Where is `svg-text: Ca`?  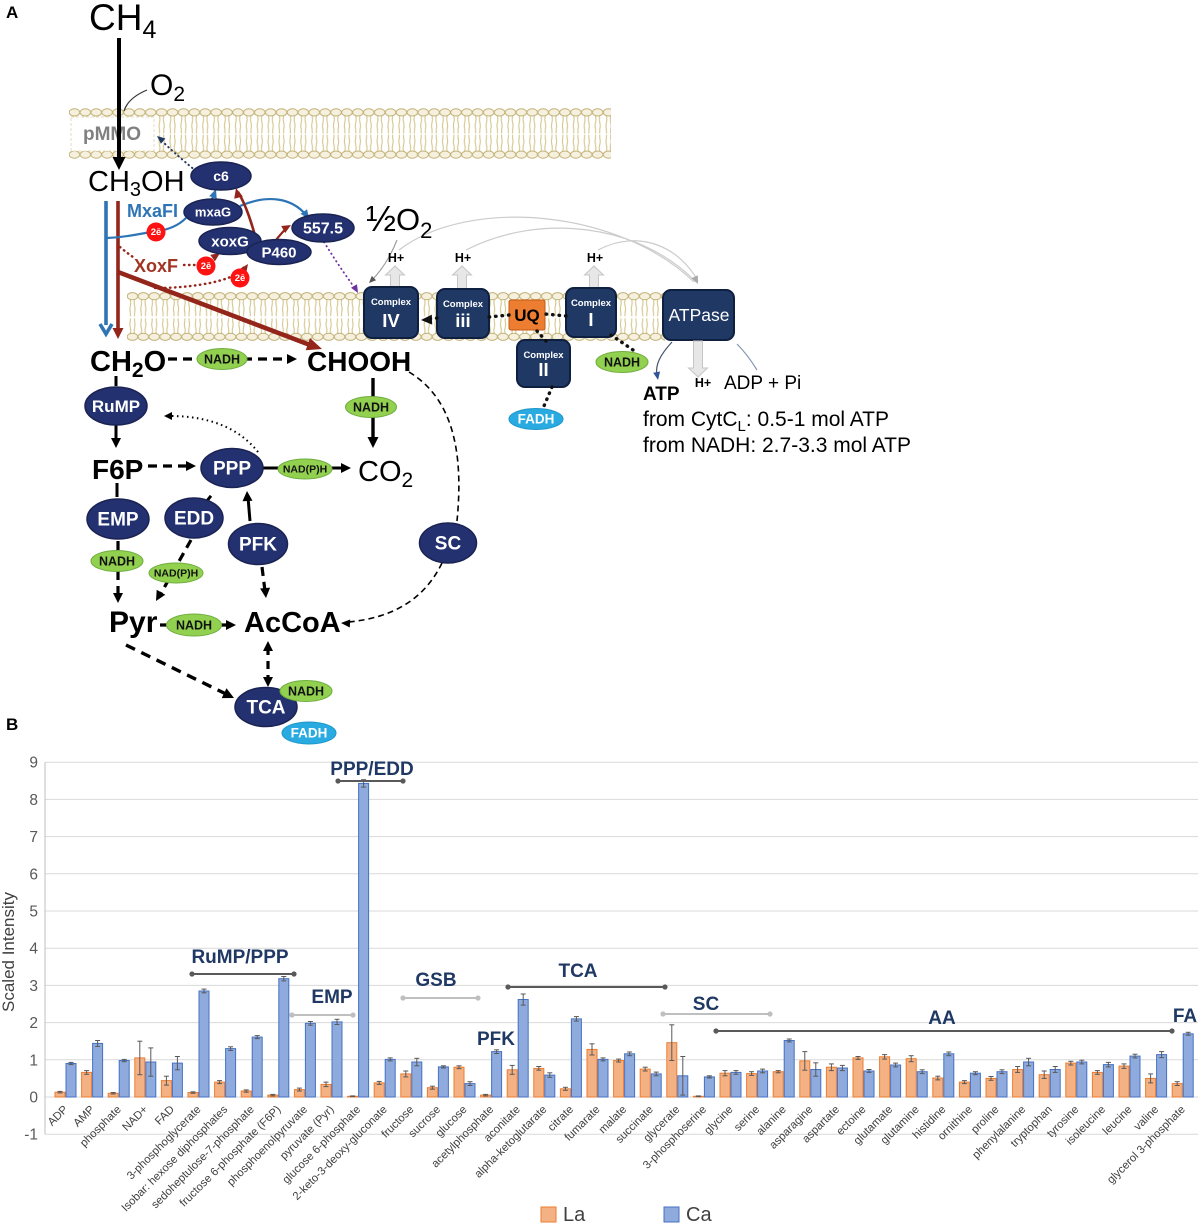 svg-text: Ca is located at coordinates (699, 1215).